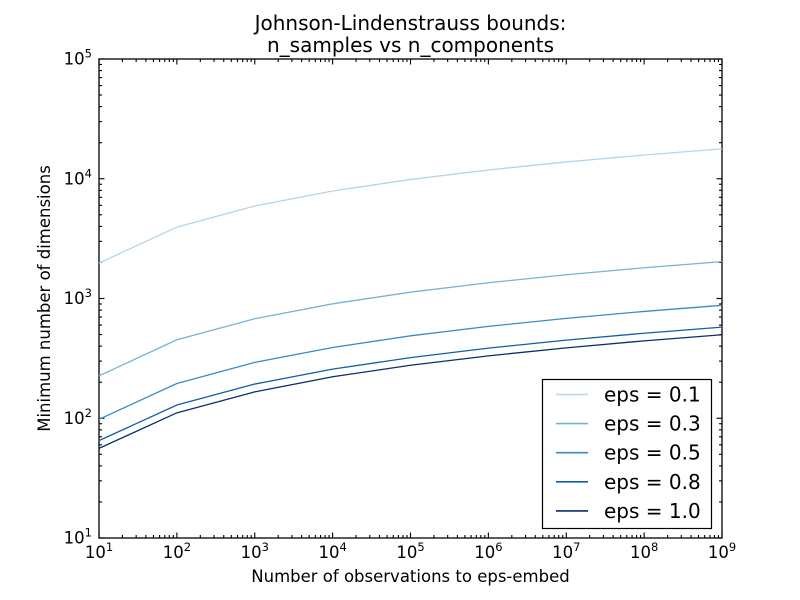  I want to click on x-tick-label: 10⁵, so click(410, 551).